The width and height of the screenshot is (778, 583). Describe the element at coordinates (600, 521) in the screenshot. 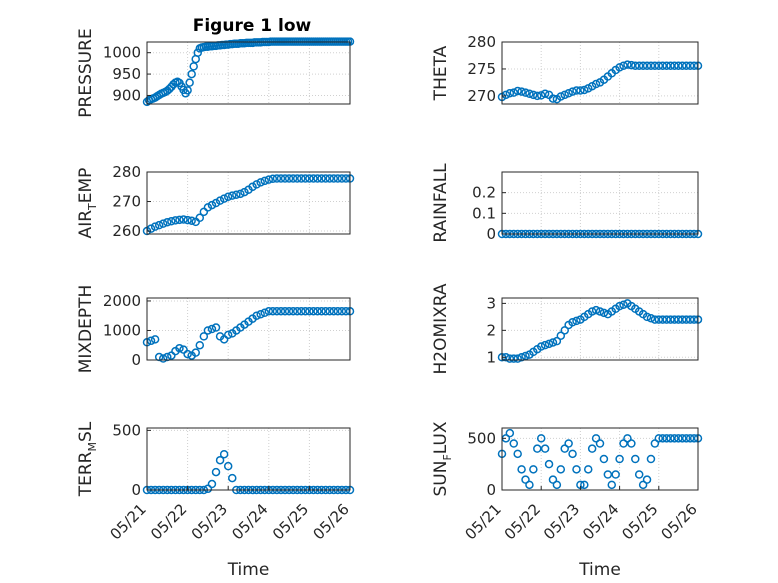

I see `x-tick-label: 05/24` at that location.